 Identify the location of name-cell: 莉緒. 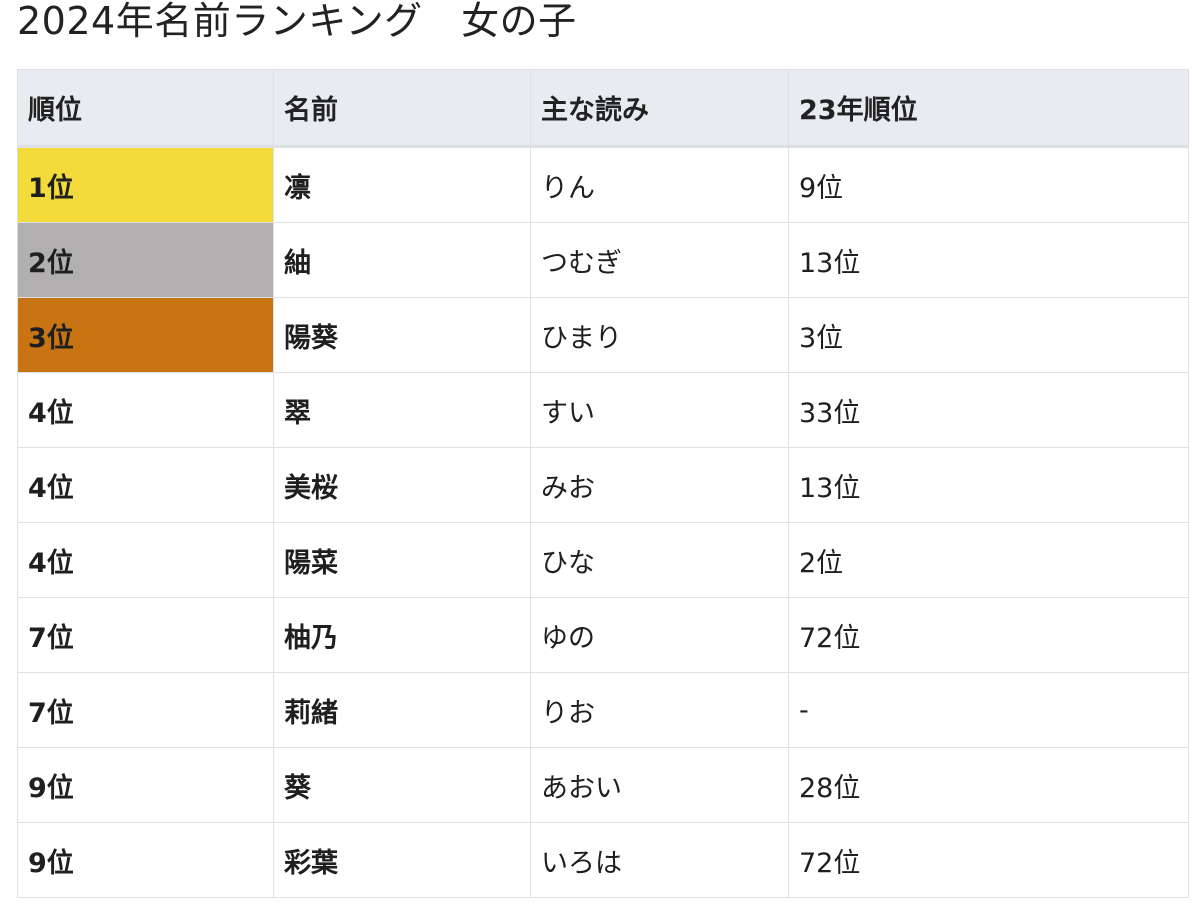
(402, 710).